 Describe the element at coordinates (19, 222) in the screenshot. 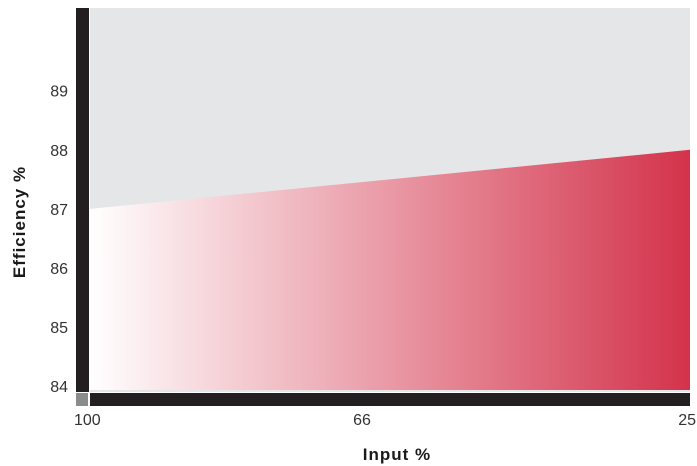

I see `y-axis-title: Efficiency %` at that location.